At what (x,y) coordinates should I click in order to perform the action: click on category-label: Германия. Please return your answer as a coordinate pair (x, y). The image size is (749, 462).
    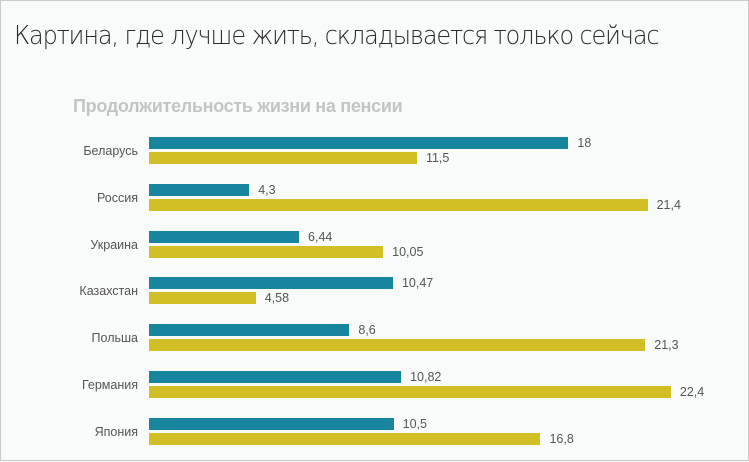
    Looking at the image, I should click on (109, 385).